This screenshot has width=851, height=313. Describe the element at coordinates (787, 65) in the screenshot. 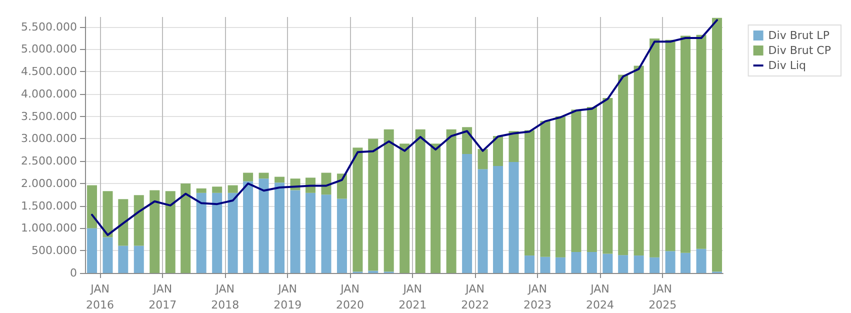

I see `legend-label: Div Liq` at that location.